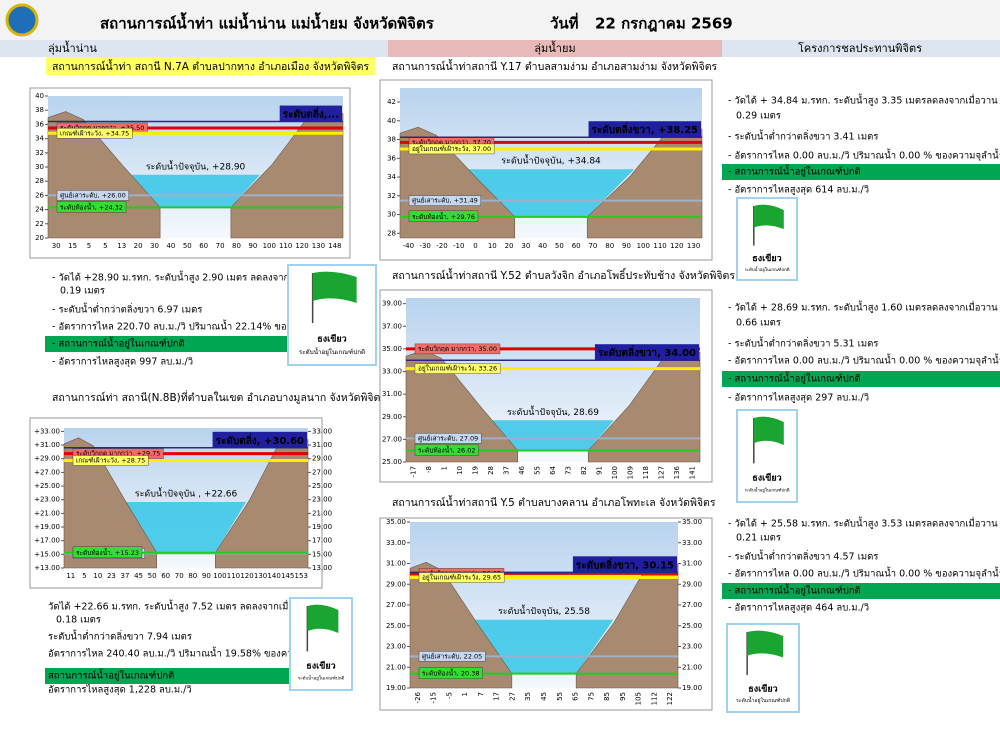 This screenshot has height=745, width=1000. What do you see at coordinates (670, 698) in the screenshot?
I see `x-tick-label: 122` at bounding box center [670, 698].